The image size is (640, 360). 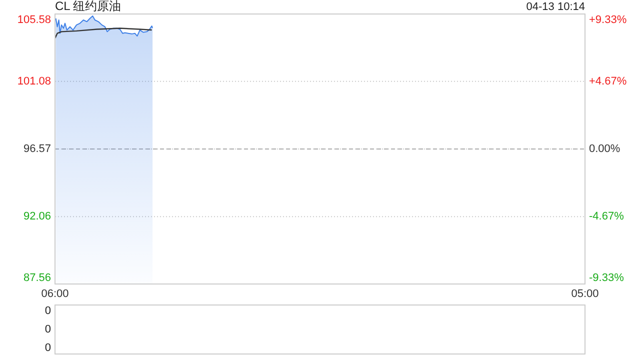 I want to click on chart-title: CL 纽约原油, so click(x=88, y=7).